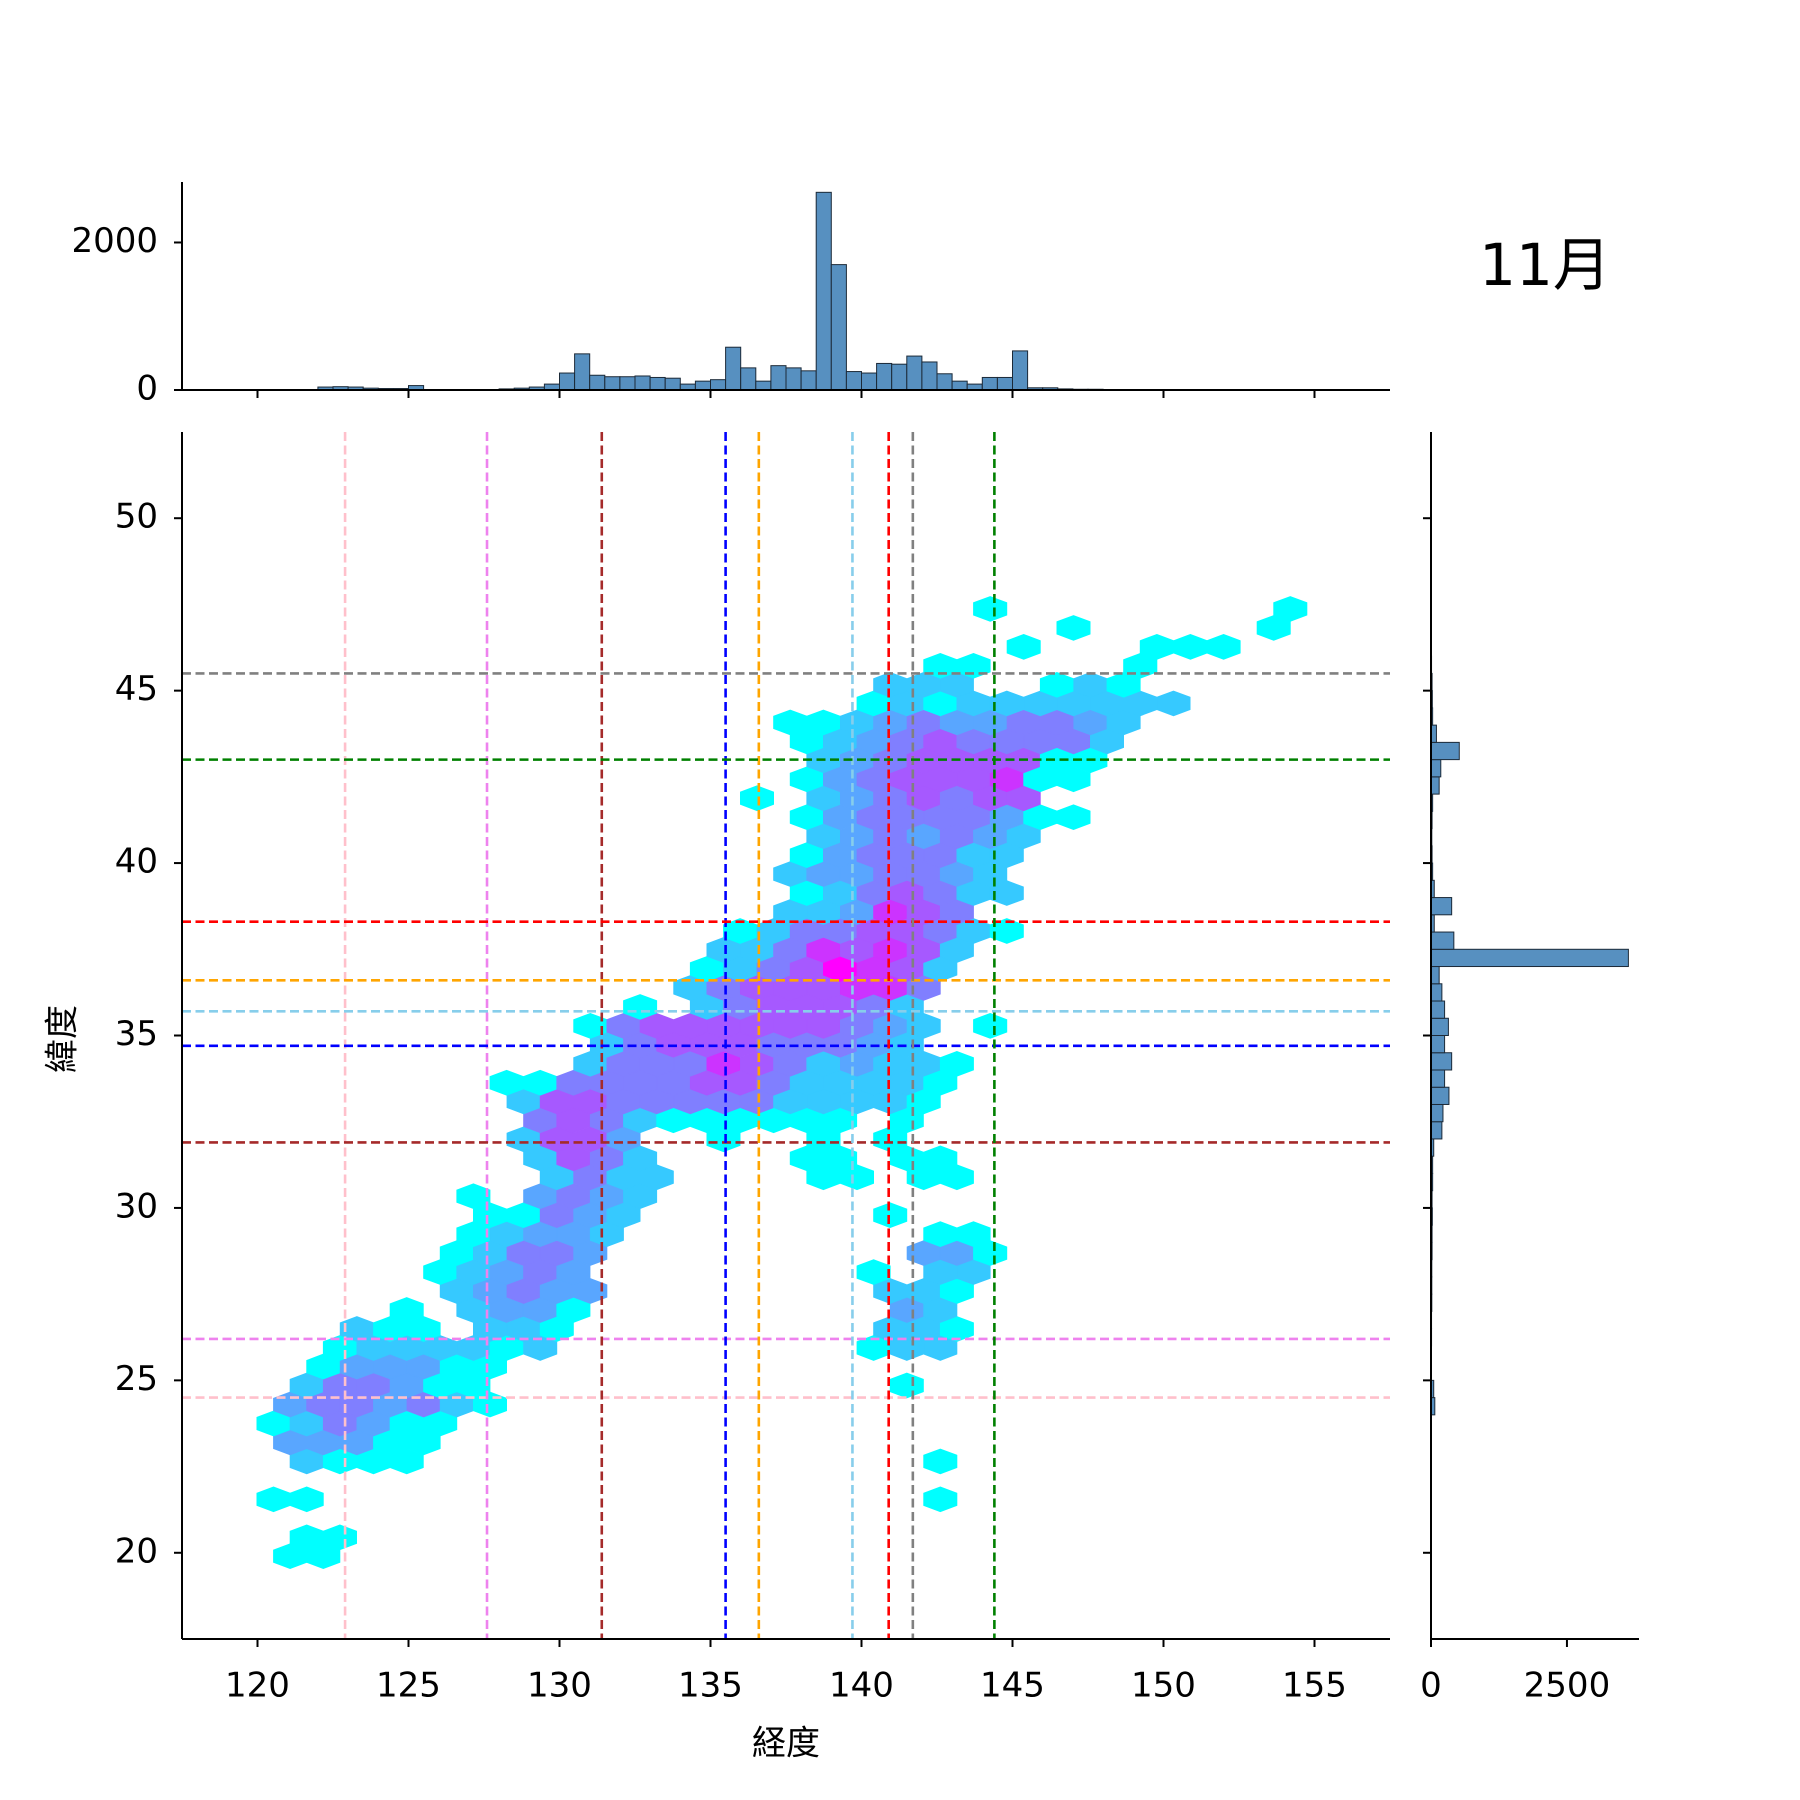 The height and width of the screenshot is (1800, 1800). Describe the element at coordinates (136, 862) in the screenshot. I see `y-tick-label: 40` at that location.